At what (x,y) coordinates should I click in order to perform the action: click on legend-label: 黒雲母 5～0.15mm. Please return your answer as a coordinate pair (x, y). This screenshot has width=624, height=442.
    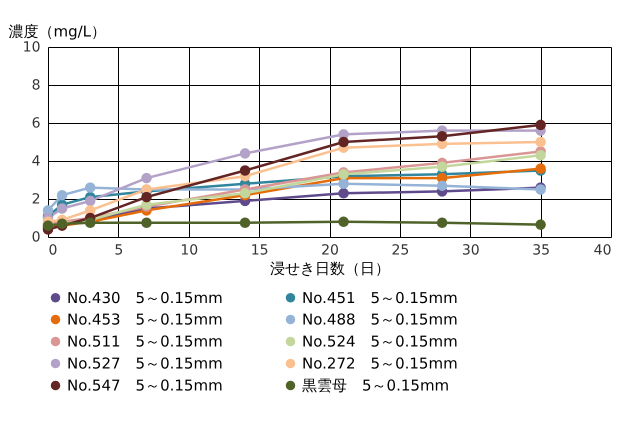
    Looking at the image, I should click on (376, 385).